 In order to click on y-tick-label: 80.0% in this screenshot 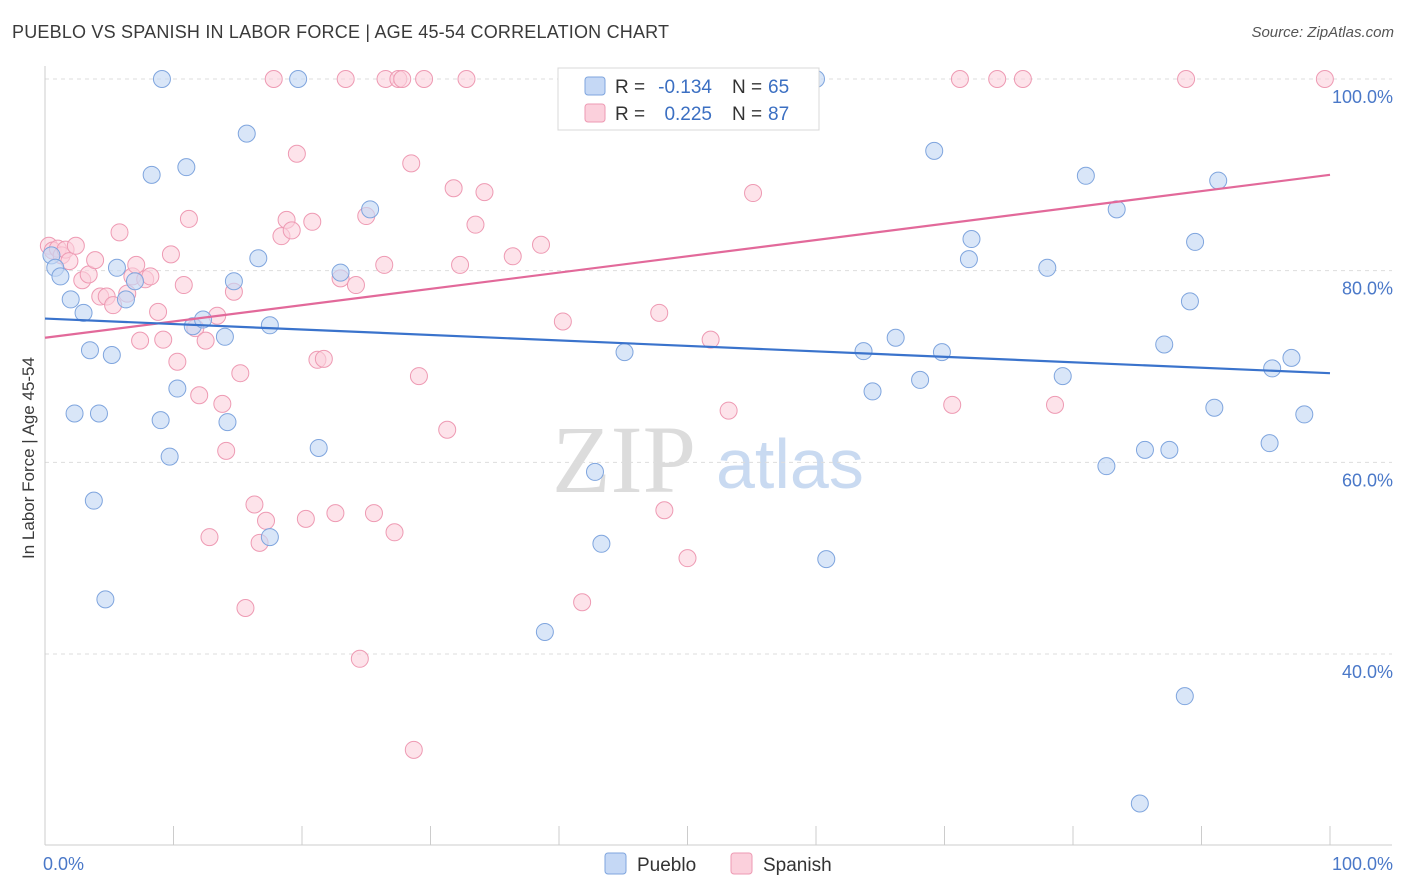, I will do `click(1367, 289)`.